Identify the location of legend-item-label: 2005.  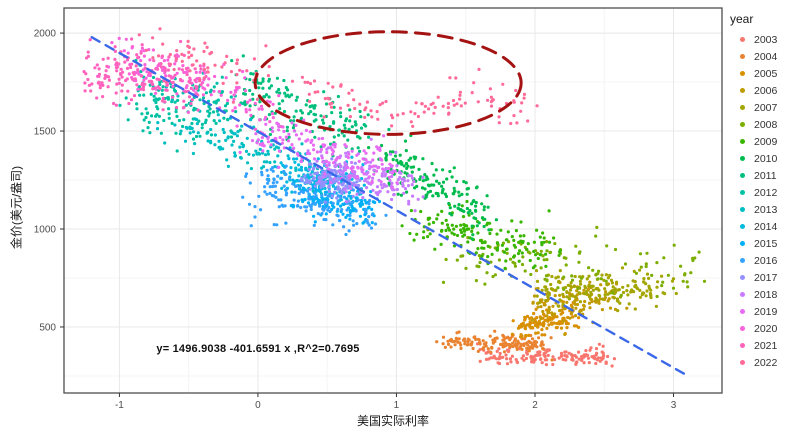
(766, 73).